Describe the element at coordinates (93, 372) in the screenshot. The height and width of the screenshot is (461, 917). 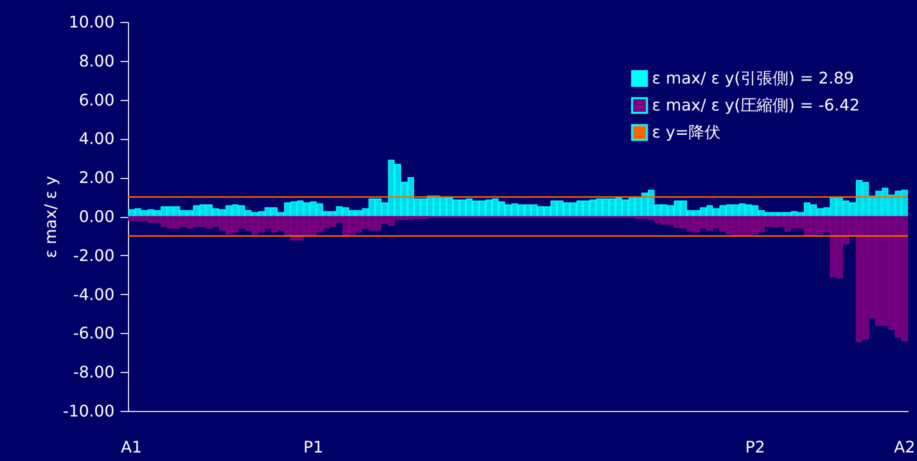
I see `y-tick-label: -8.00` at that location.